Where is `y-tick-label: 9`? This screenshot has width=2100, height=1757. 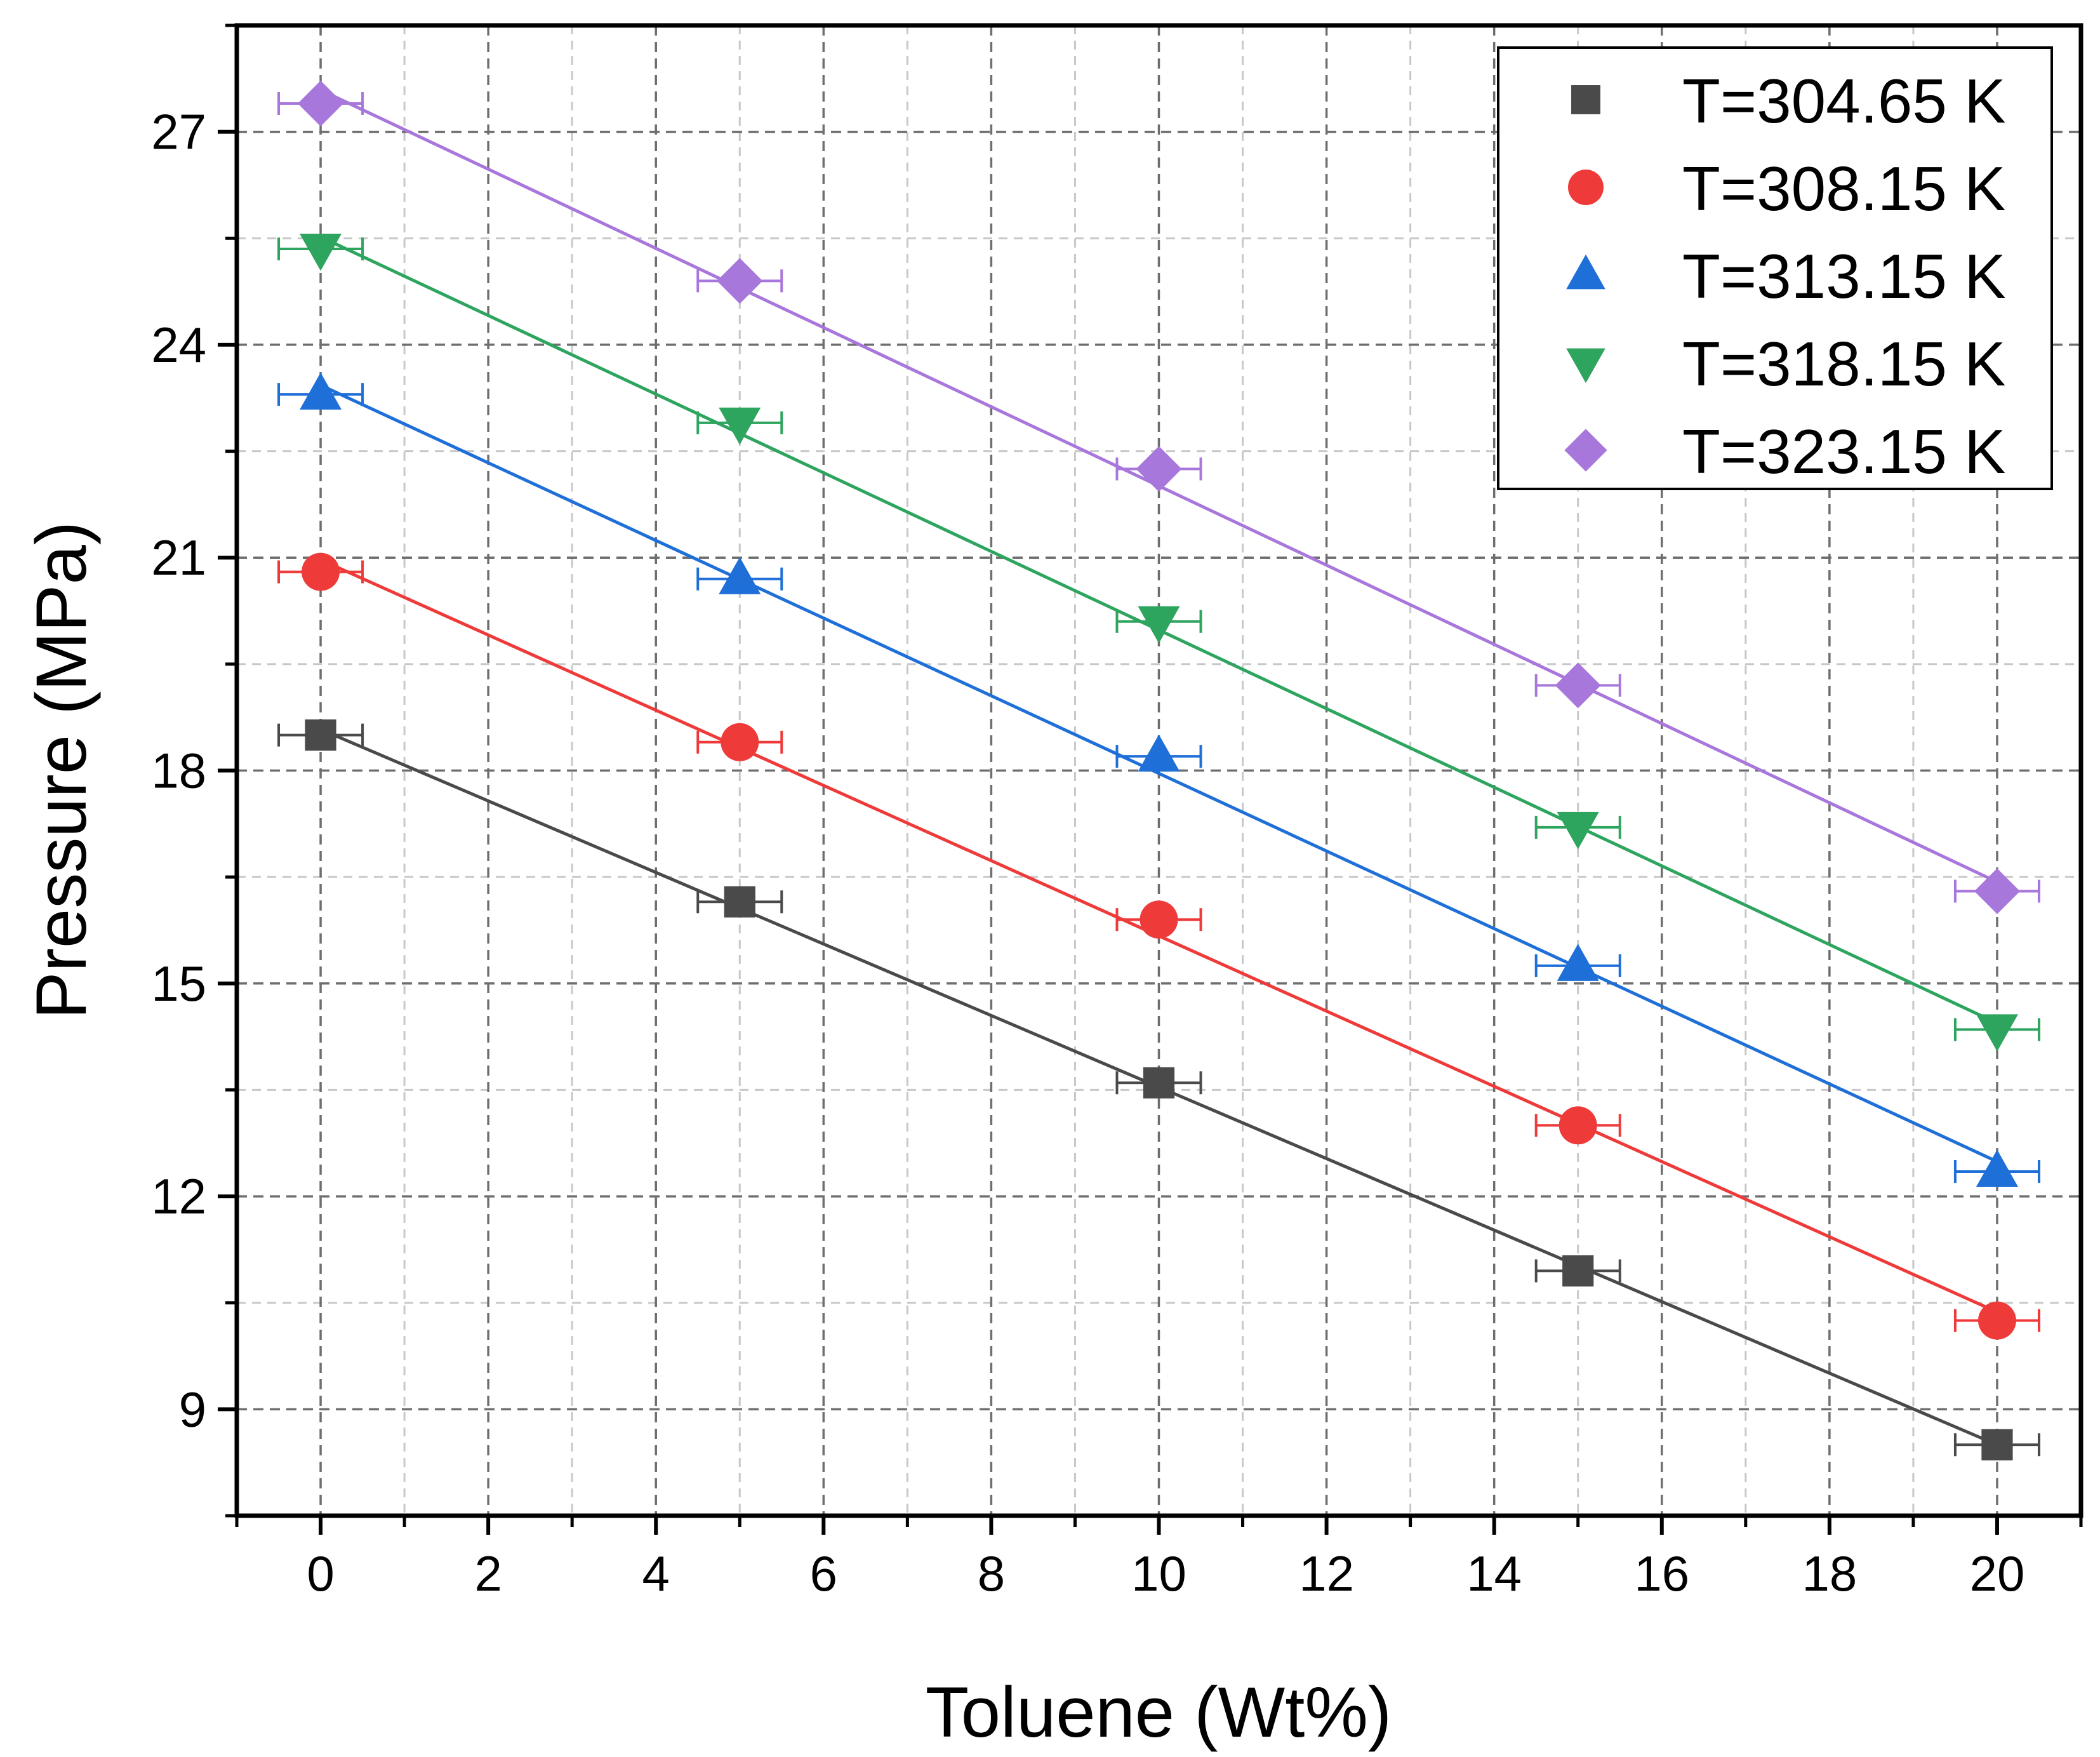 y-tick-label: 9 is located at coordinates (192, 1409).